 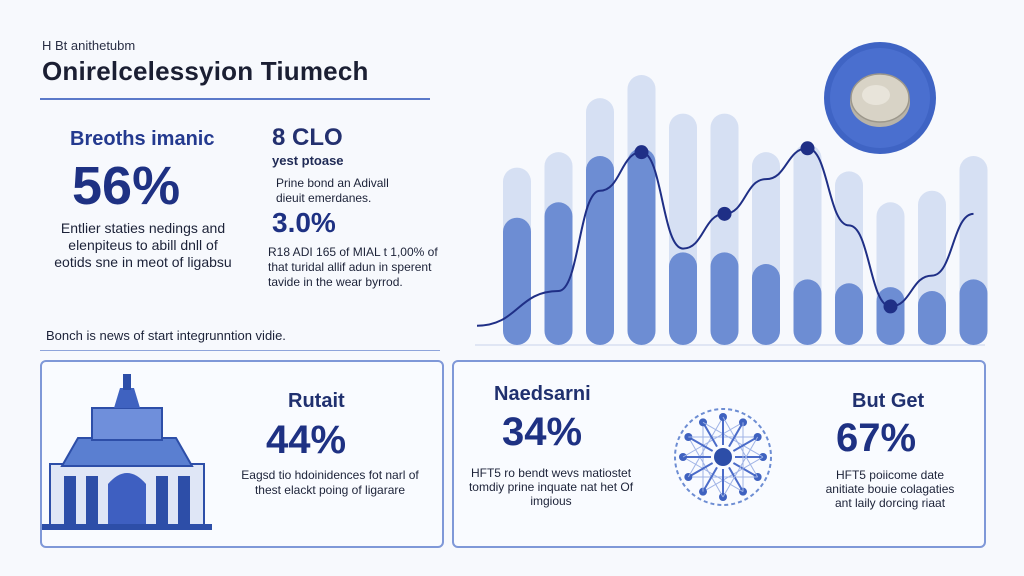 I want to click on card1-value: 44%, so click(x=306, y=440).